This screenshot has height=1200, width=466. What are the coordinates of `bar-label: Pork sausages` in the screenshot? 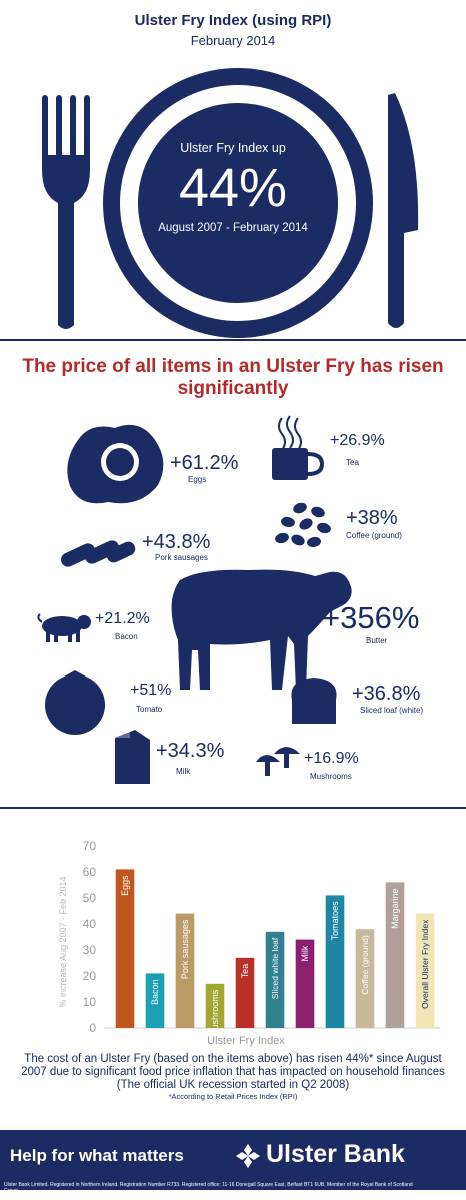 It's located at (185, 949).